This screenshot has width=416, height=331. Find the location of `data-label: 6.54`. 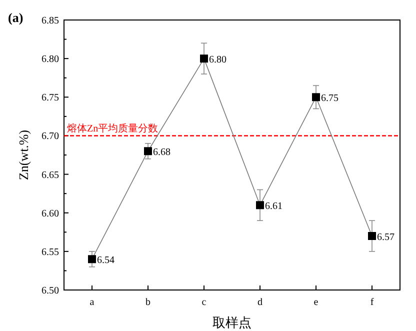

data-label: 6.54 is located at coordinates (105, 260).